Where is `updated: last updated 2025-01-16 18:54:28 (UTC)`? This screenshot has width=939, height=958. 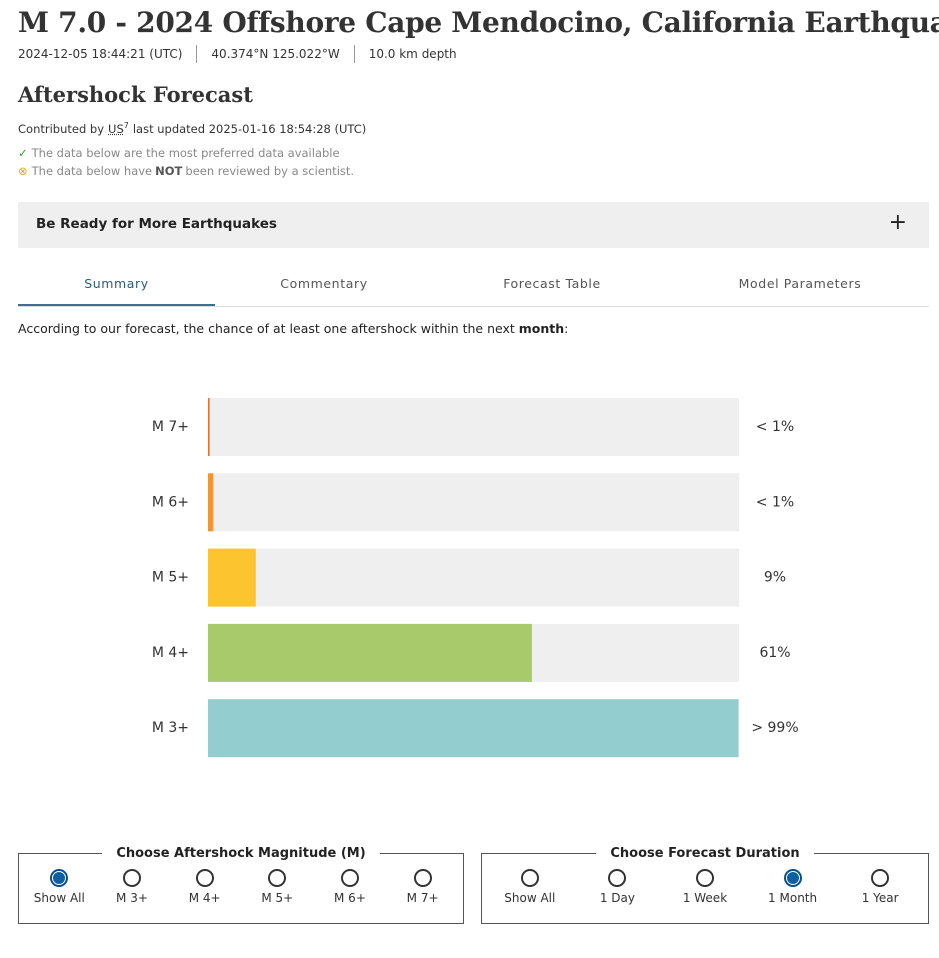
updated: last updated 2025-01-16 18:54:28 (UTC) is located at coordinates (249, 128).